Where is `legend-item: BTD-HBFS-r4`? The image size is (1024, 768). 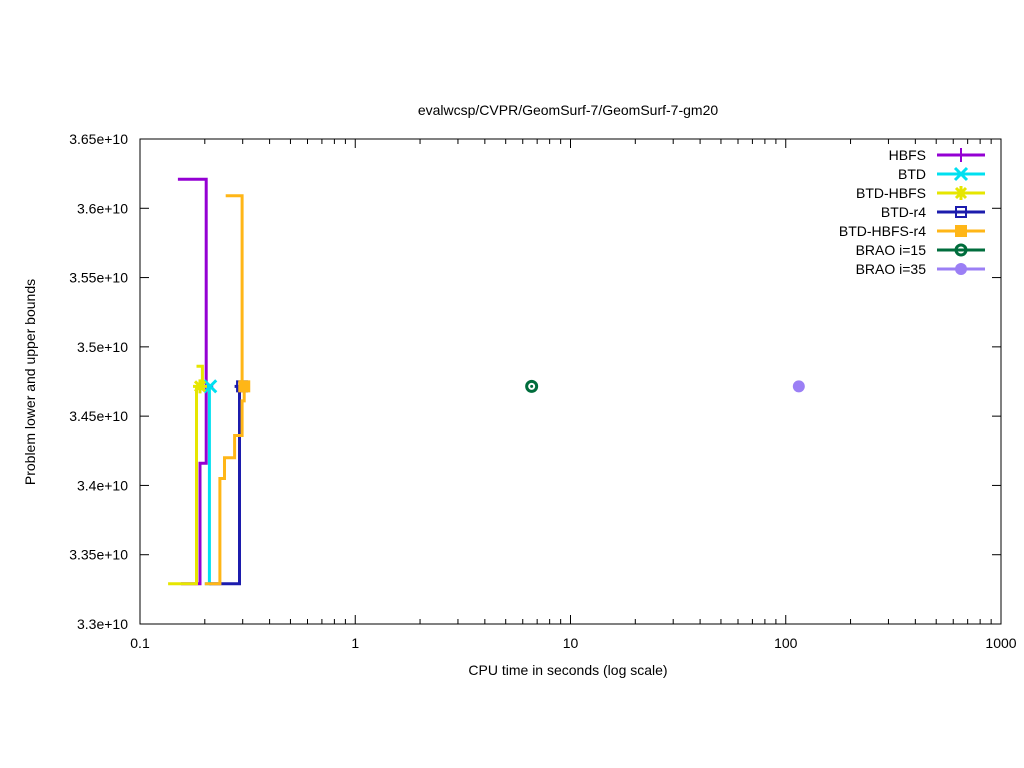 legend-item: BTD-HBFS-r4 is located at coordinates (912, 231).